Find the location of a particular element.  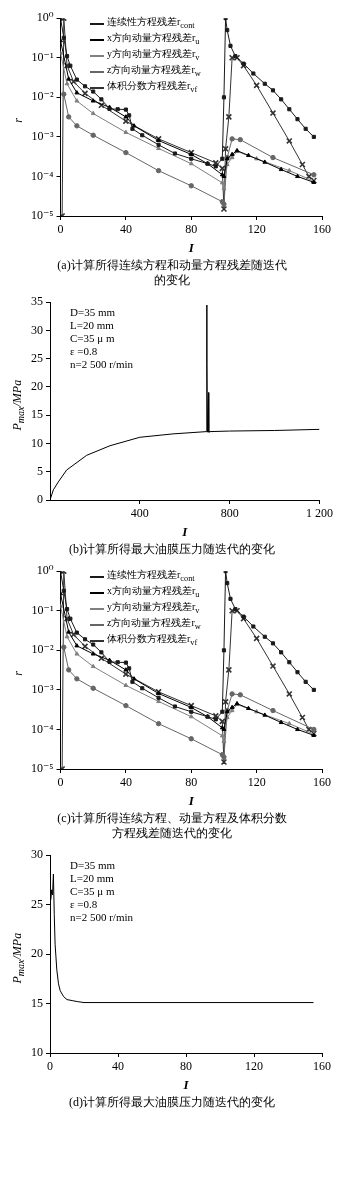

y-tick-label: 5 is located at coordinates (40, 470).